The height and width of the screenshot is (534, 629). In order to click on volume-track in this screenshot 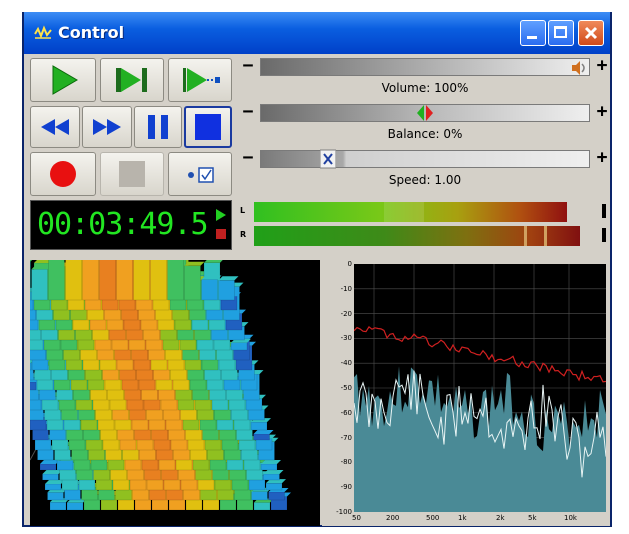, I will do `click(425, 67)`.